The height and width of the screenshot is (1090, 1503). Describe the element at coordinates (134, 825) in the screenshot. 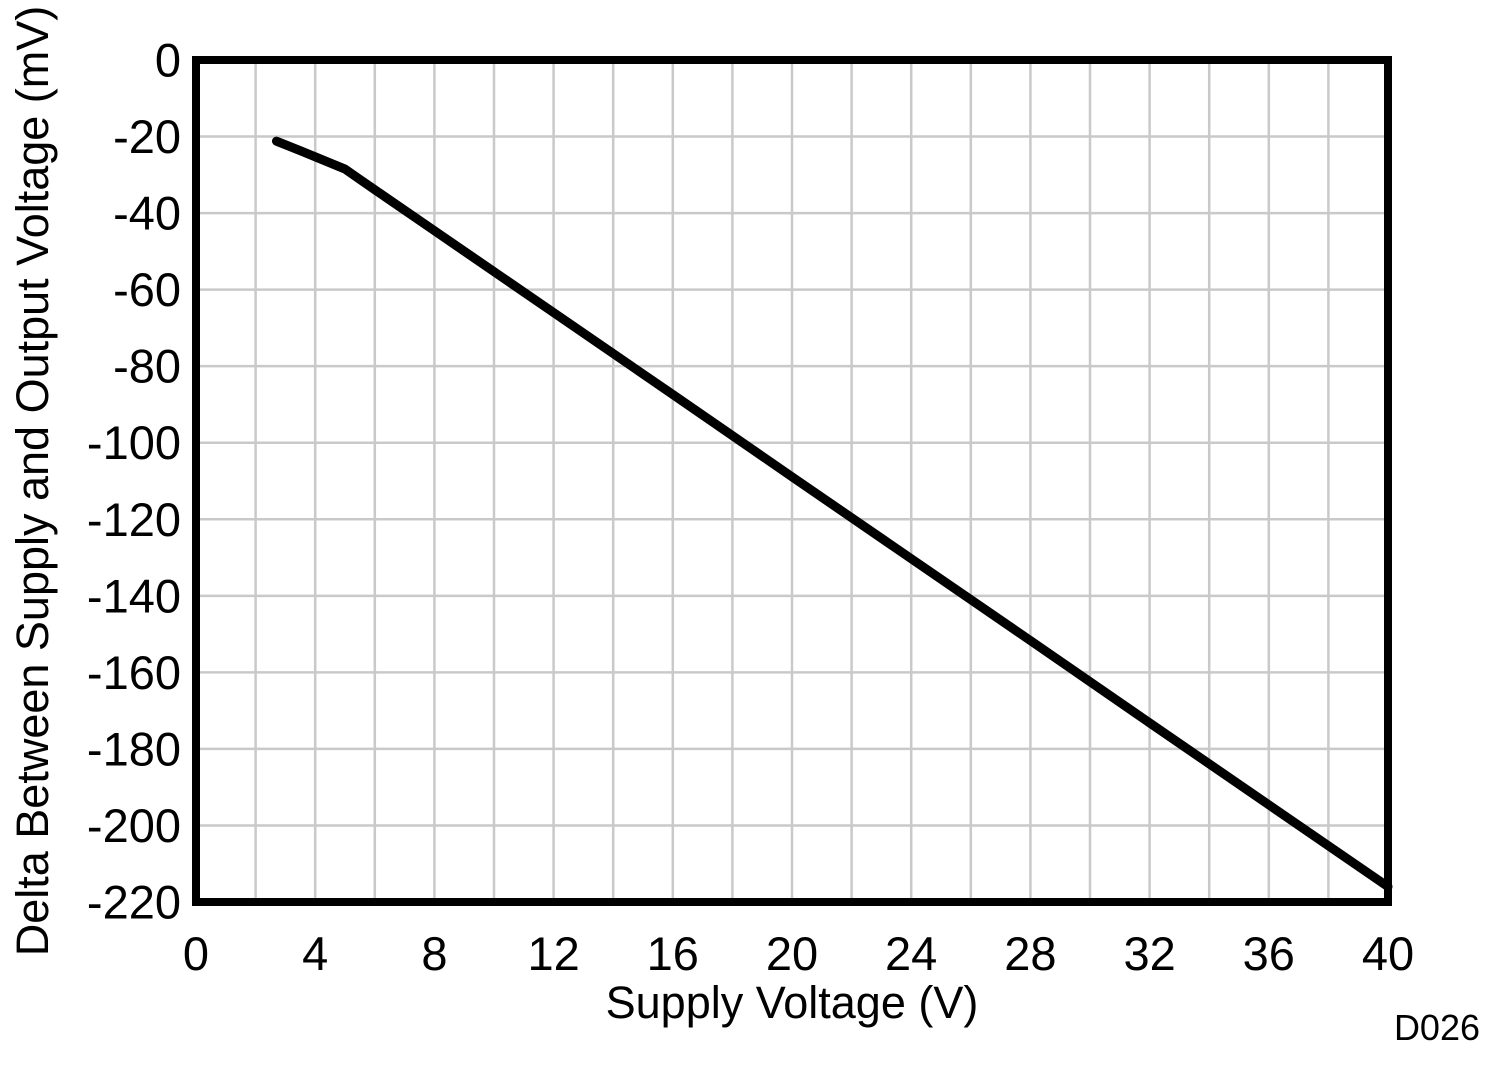

I see `y-tick-label: -200` at that location.